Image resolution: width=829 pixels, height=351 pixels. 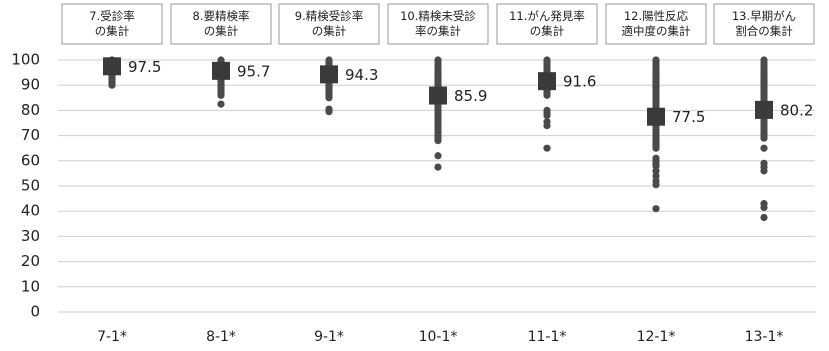 What do you see at coordinates (438, 31) in the screenshot?
I see `category-header-label: 率の集計` at bounding box center [438, 31].